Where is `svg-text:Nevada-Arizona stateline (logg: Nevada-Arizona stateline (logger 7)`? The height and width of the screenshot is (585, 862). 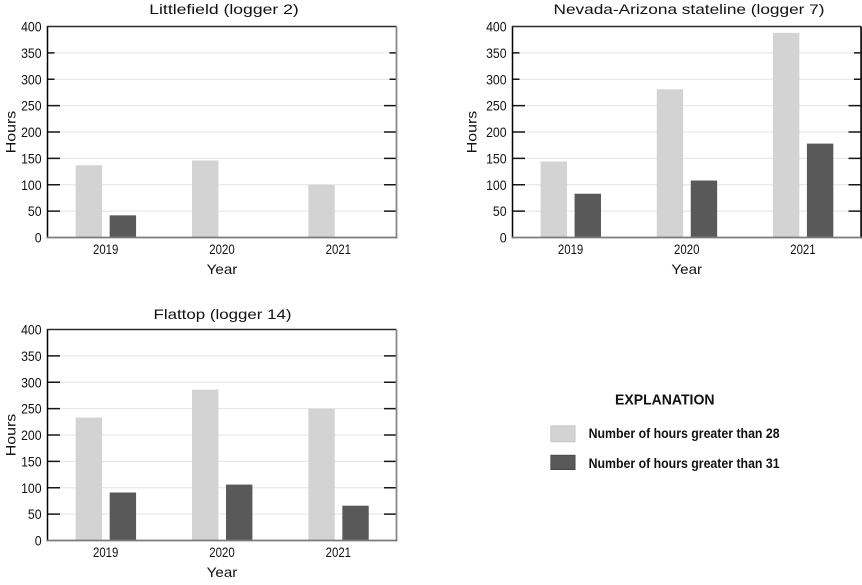
svg-text:Nevada-Arizona stateline (logg: Nevada-Arizona stateline (logger 7) is located at coordinates (689, 9).